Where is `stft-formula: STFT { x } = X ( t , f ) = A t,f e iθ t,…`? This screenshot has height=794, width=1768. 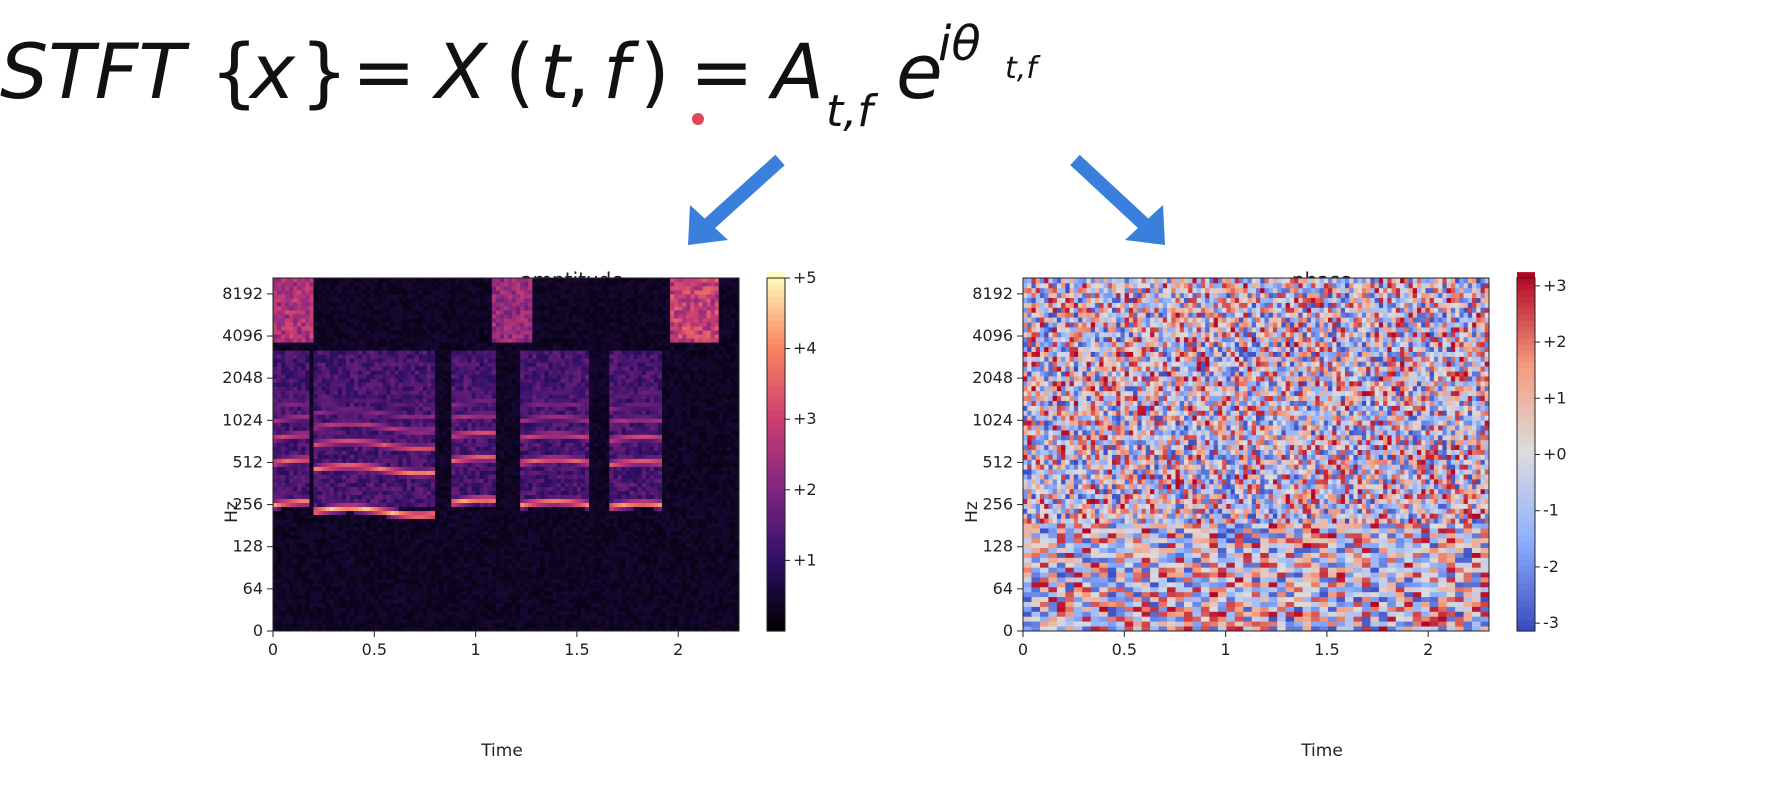
stft-formula: STFT { x } = X ( t , f ) = A t,f e iθ t,… is located at coordinates (520, 76).